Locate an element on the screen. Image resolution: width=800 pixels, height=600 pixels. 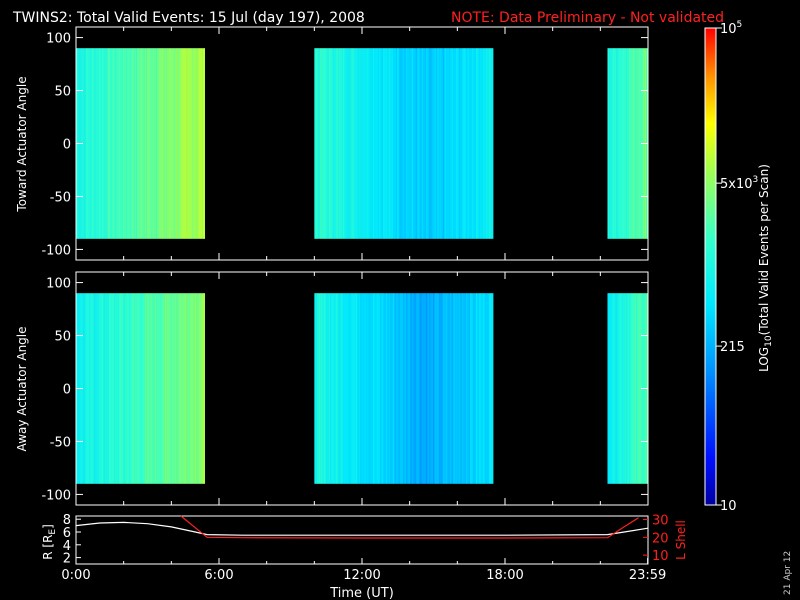
time-xlabel: Time (UT) is located at coordinates (361, 593).